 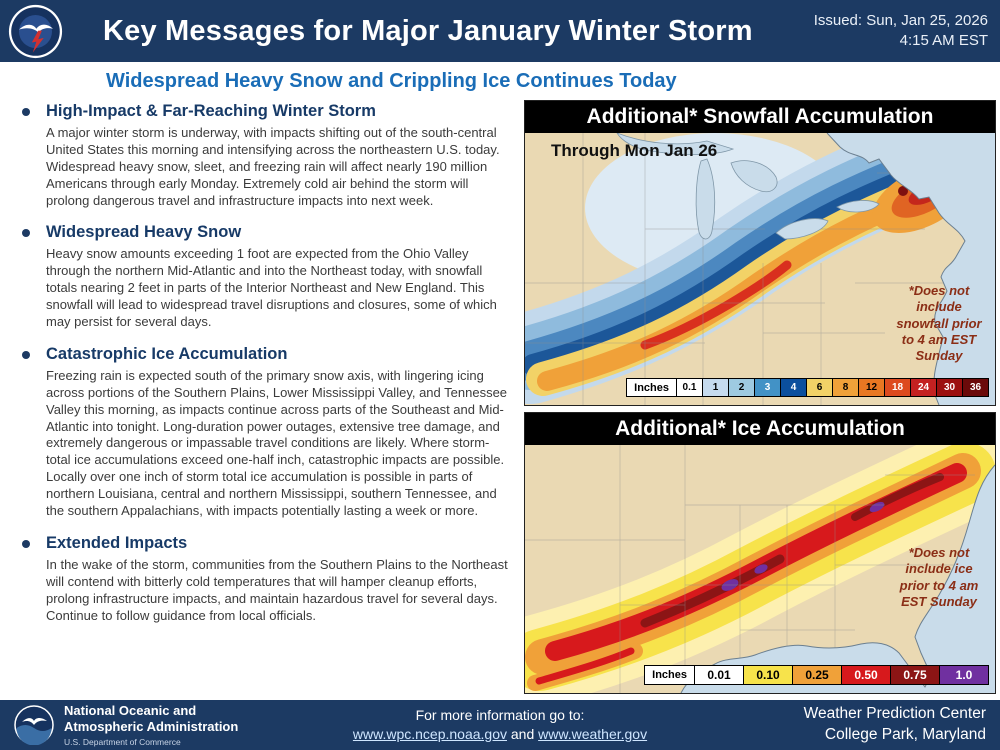 What do you see at coordinates (872, 387) in the screenshot?
I see `snowfall-legend-cell: 12` at bounding box center [872, 387].